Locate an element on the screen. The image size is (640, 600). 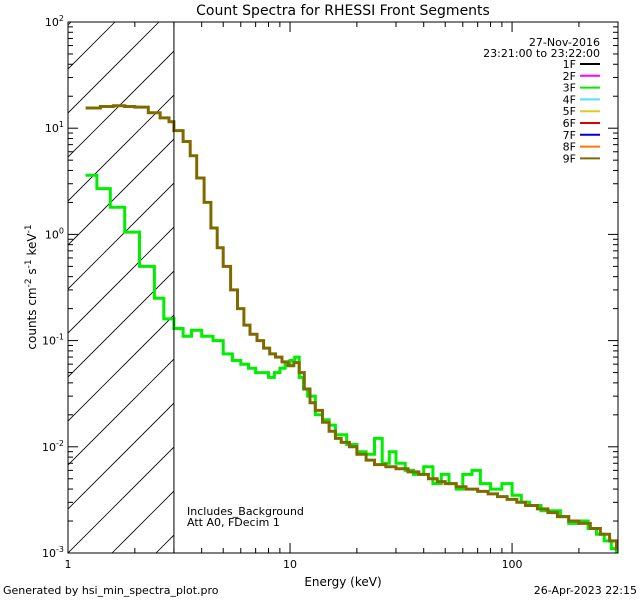
x-axis-label: Energy (keV) is located at coordinates (342, 582).